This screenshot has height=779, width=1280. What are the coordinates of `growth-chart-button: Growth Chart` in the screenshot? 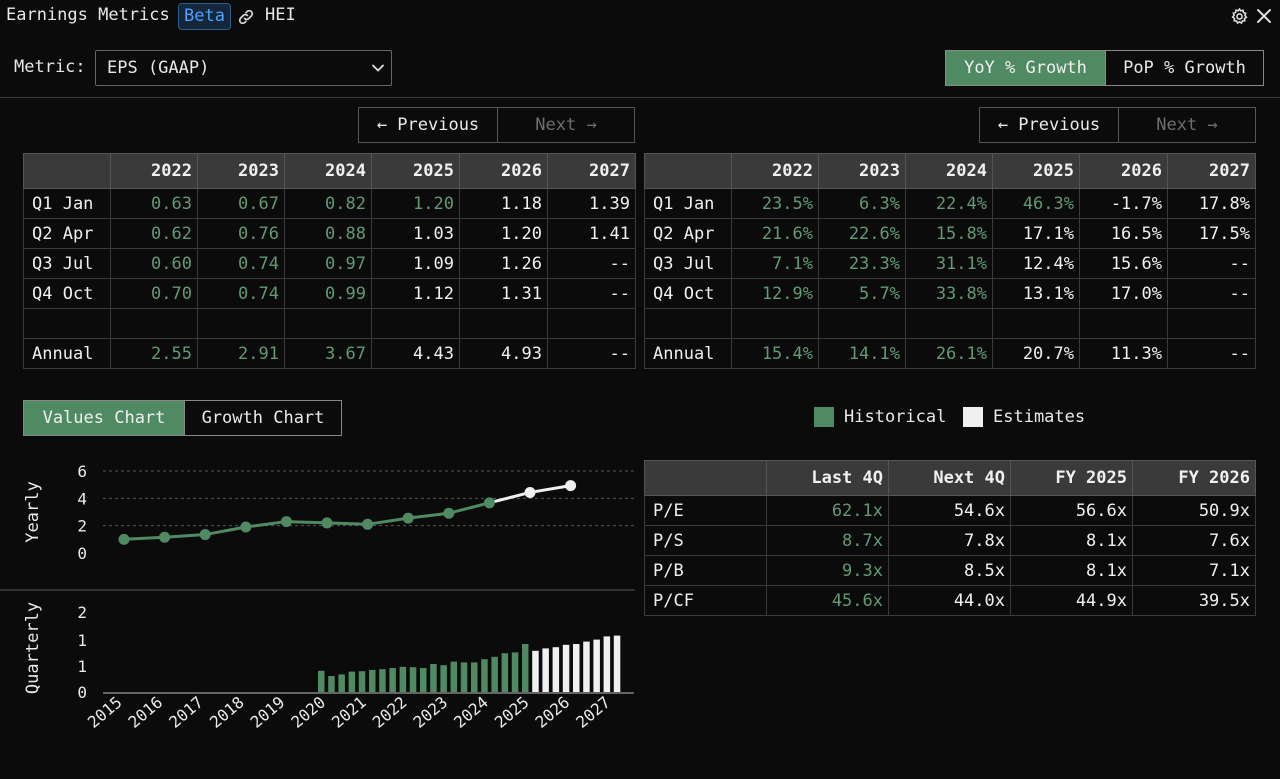 It's located at (262, 418).